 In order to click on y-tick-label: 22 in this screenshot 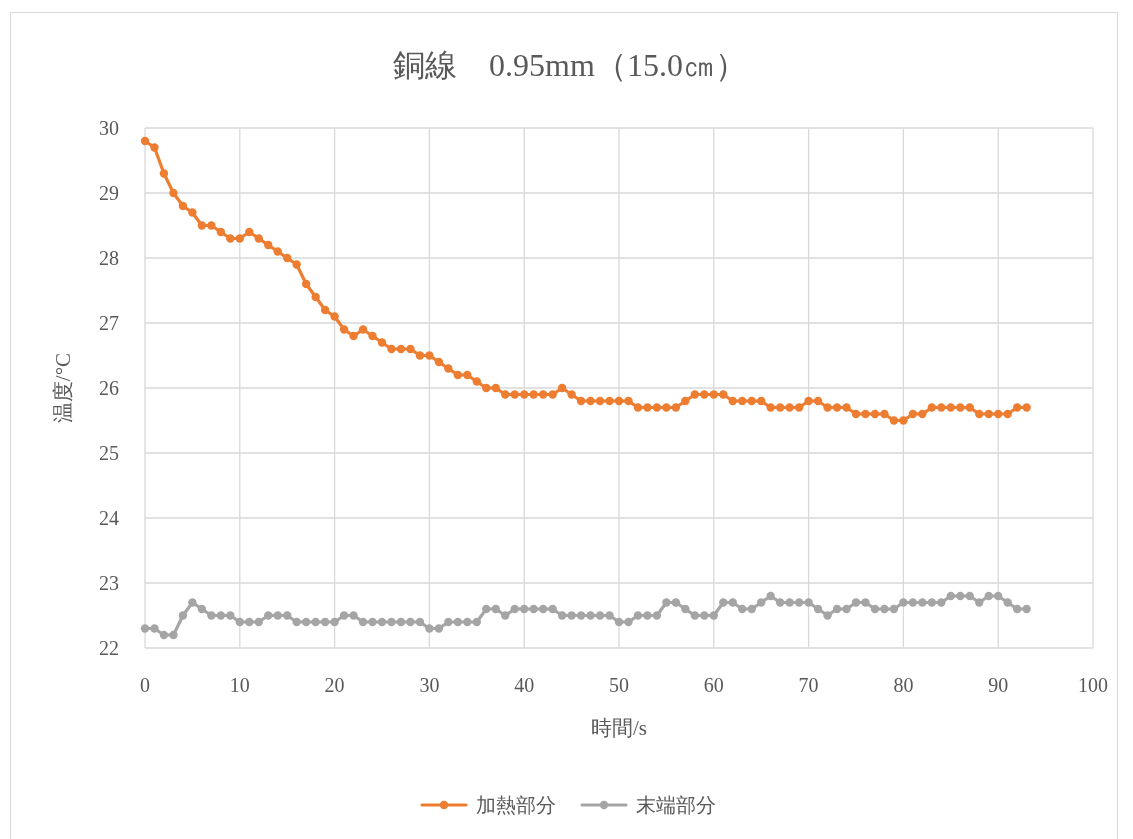, I will do `click(109, 648)`.